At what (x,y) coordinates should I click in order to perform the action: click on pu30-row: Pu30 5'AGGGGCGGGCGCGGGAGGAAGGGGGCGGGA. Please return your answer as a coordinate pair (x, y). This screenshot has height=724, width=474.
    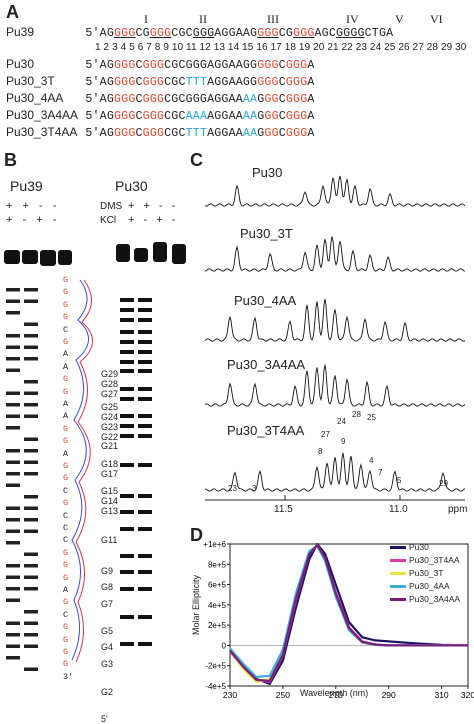
    Looking at the image, I should click on (160, 64).